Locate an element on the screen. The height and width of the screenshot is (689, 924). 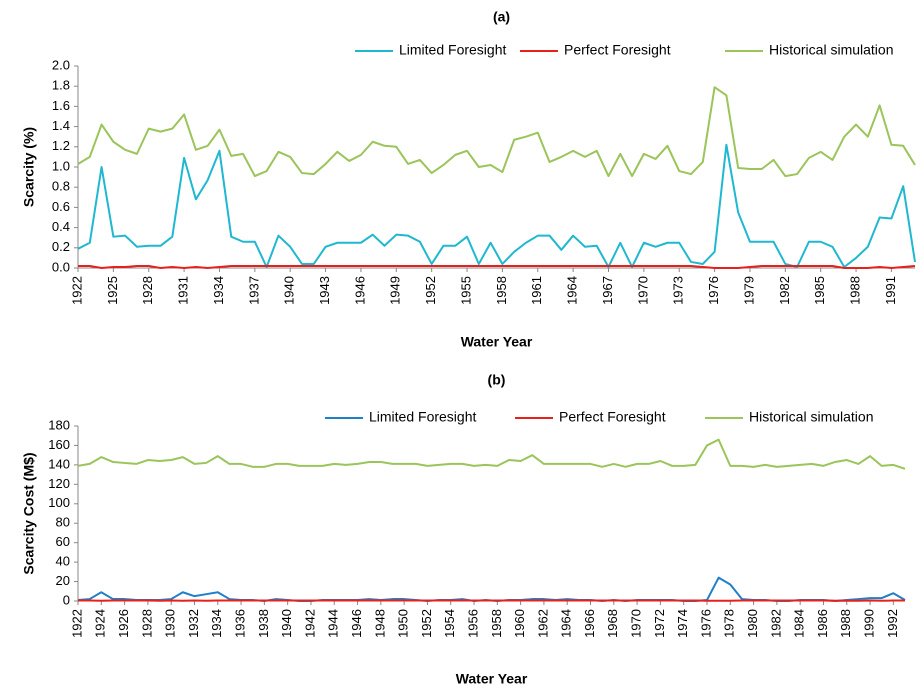
x-tick-label: 1955 is located at coordinates (465, 290).